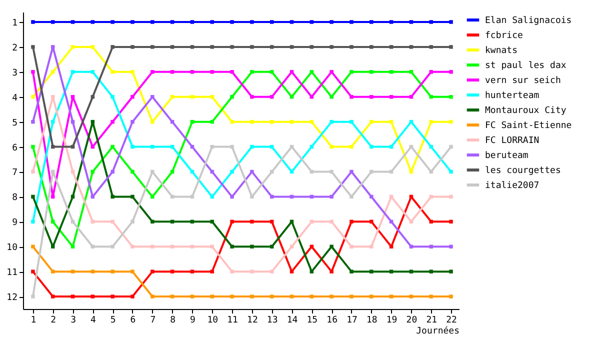 The width and height of the screenshot is (600, 350). What do you see at coordinates (352, 321) in the screenshot?
I see `x-tick-label: 17` at bounding box center [352, 321].